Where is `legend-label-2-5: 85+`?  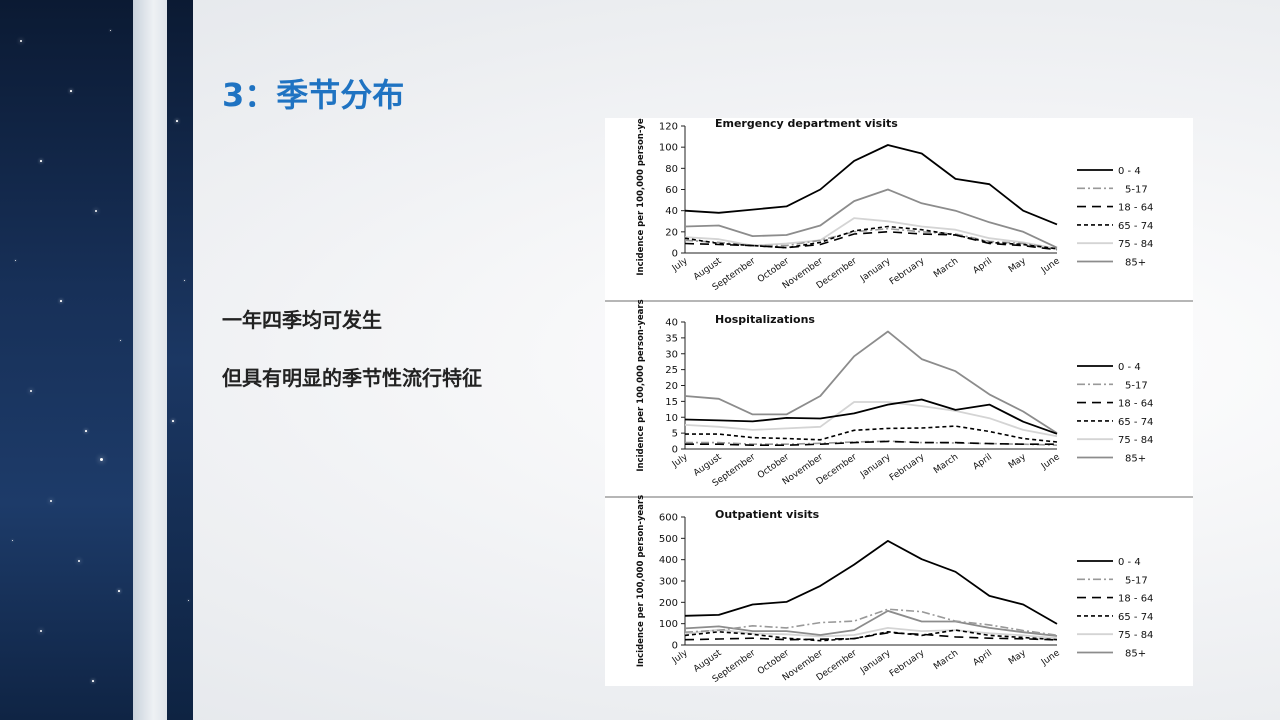 legend-label-2-5: 85+ is located at coordinates (1135, 654).